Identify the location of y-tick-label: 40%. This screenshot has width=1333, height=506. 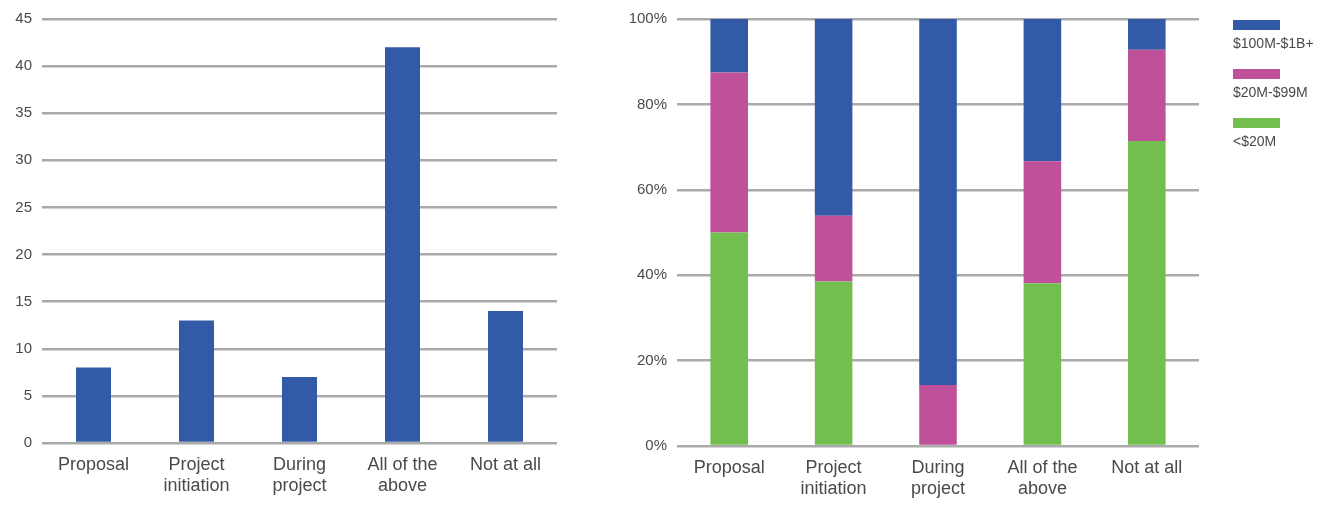
(651, 274).